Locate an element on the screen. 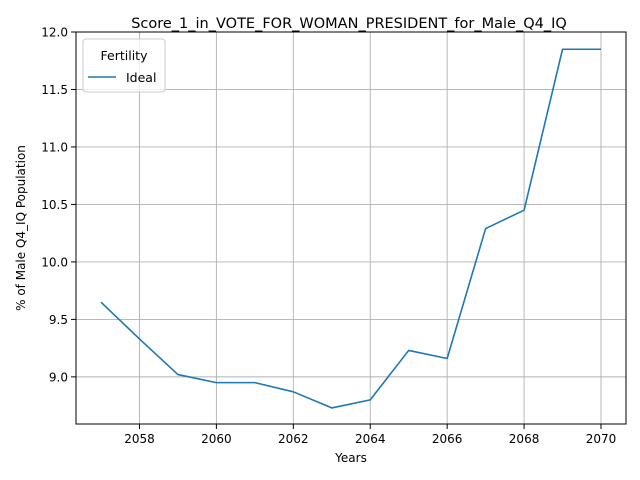 The image size is (640, 480). legend-title: Fertility is located at coordinates (125, 55).